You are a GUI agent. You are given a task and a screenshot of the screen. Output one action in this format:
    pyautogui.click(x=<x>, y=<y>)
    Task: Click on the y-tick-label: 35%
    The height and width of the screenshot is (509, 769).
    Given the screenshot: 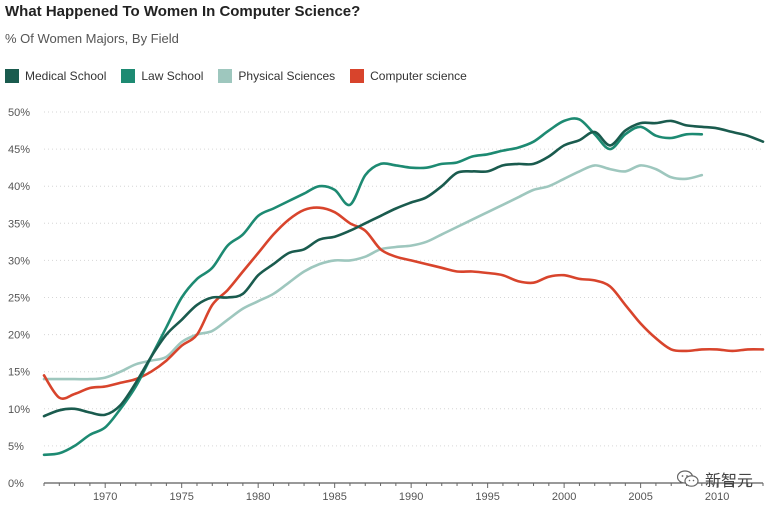 What is the action you would take?
    pyautogui.click(x=19, y=224)
    